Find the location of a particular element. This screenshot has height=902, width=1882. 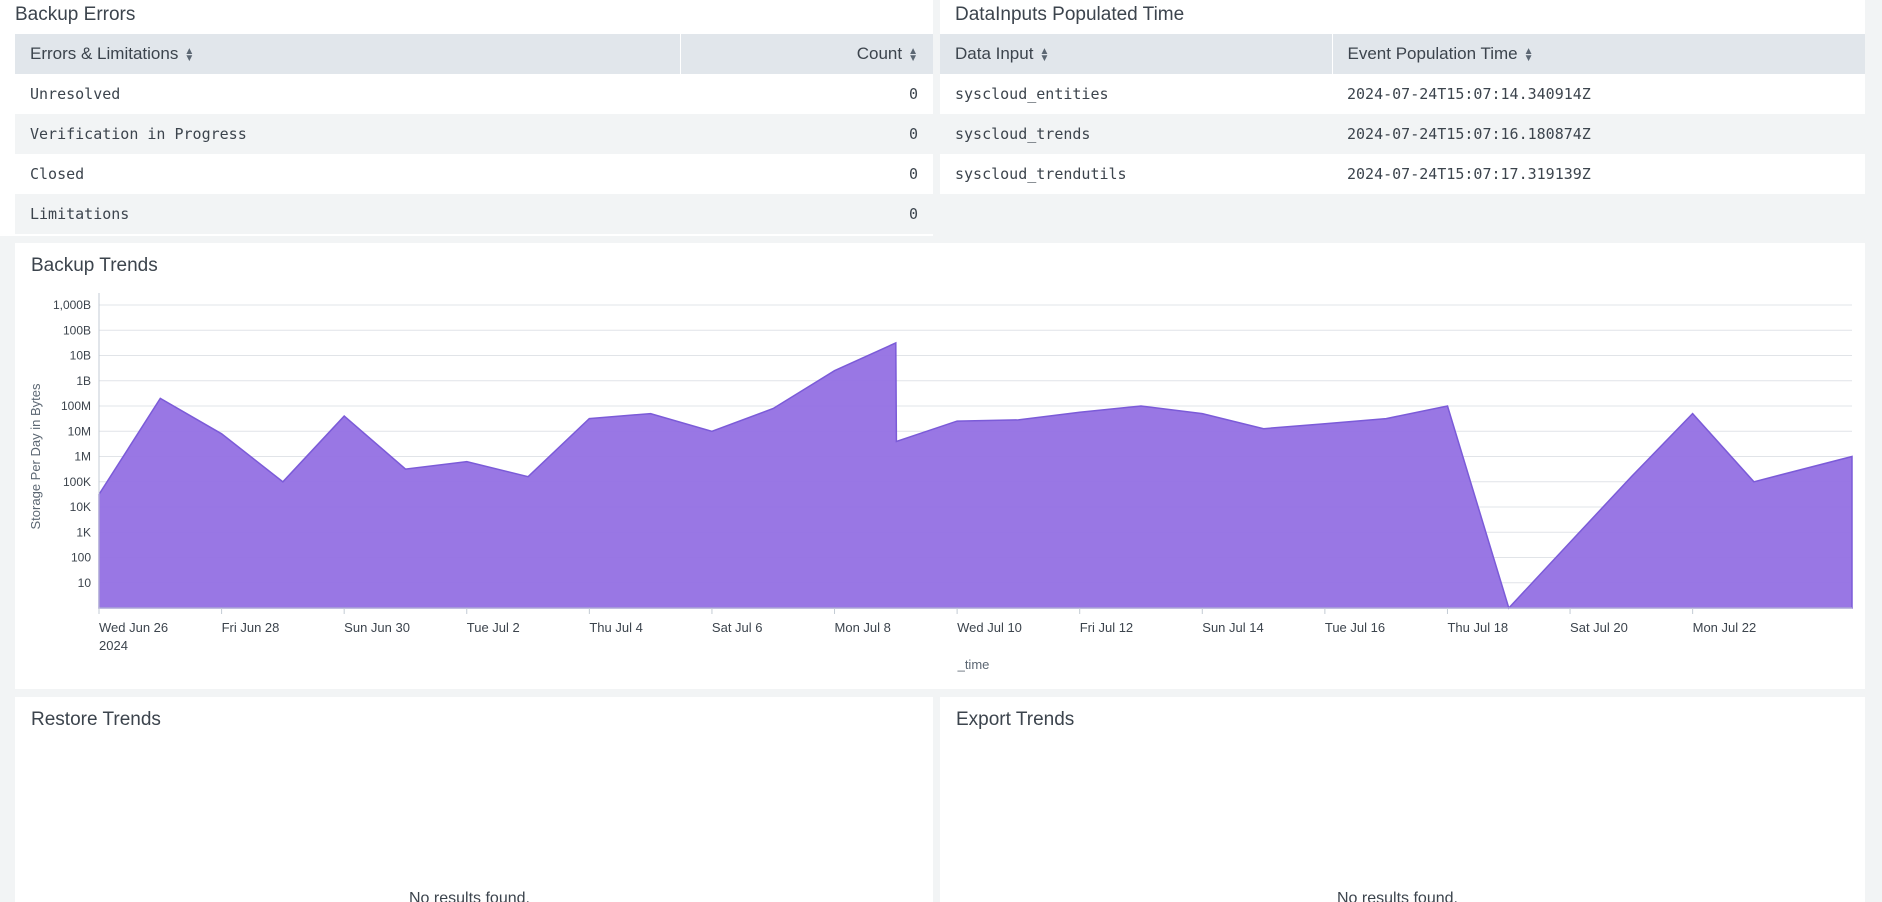

datainputs-title: DataInputs Populated Time is located at coordinates (1070, 14).